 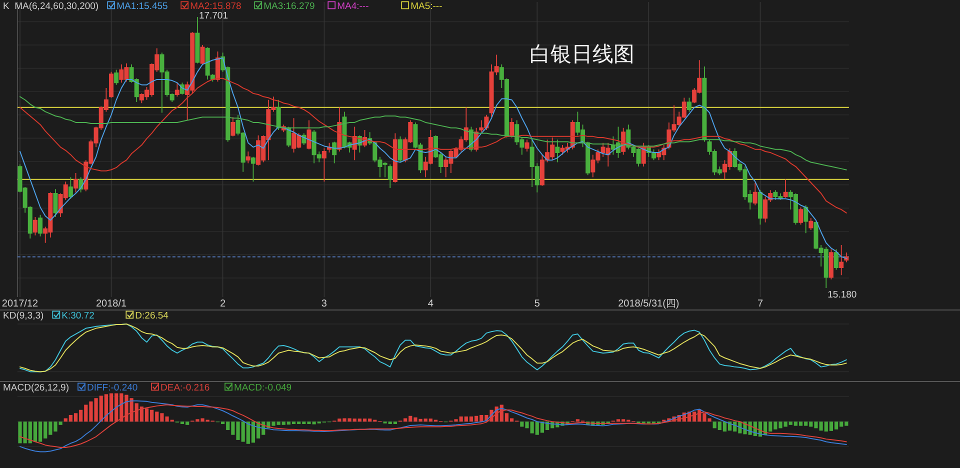 I want to click on x-tick-label: 5, so click(x=537, y=304).